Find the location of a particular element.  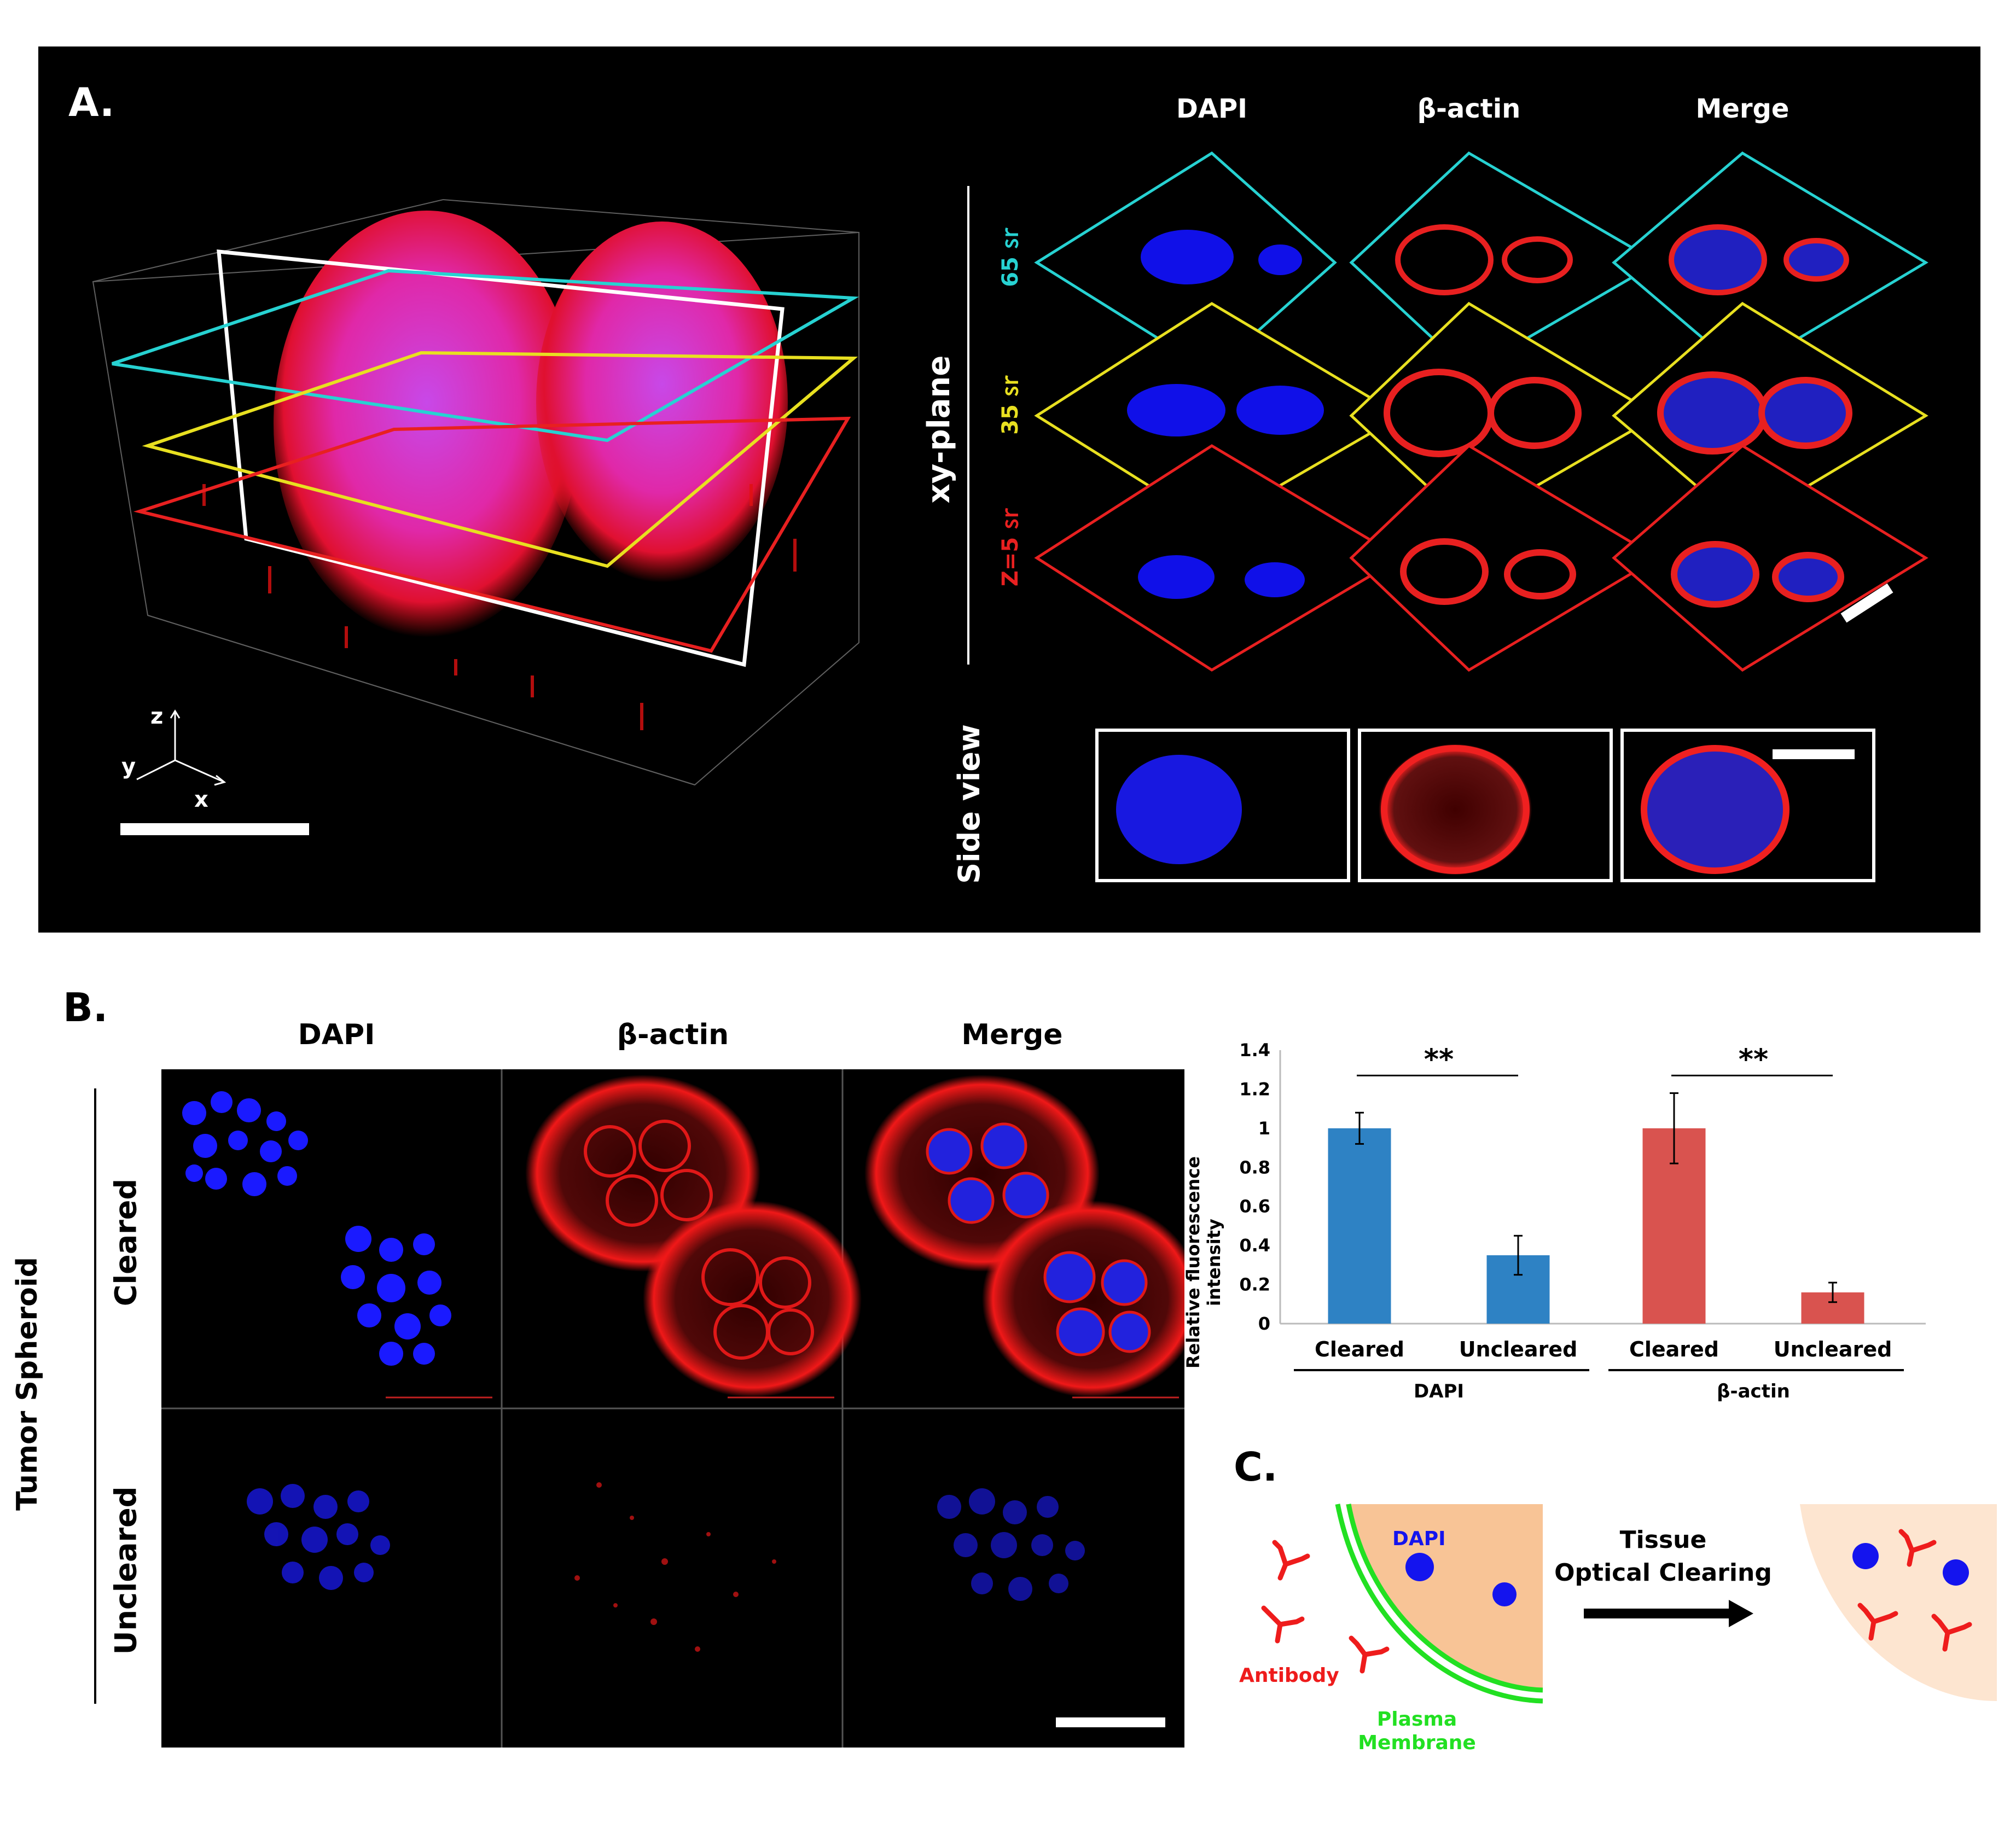

cleared-merge-cells is located at coordinates (1024, 1236).